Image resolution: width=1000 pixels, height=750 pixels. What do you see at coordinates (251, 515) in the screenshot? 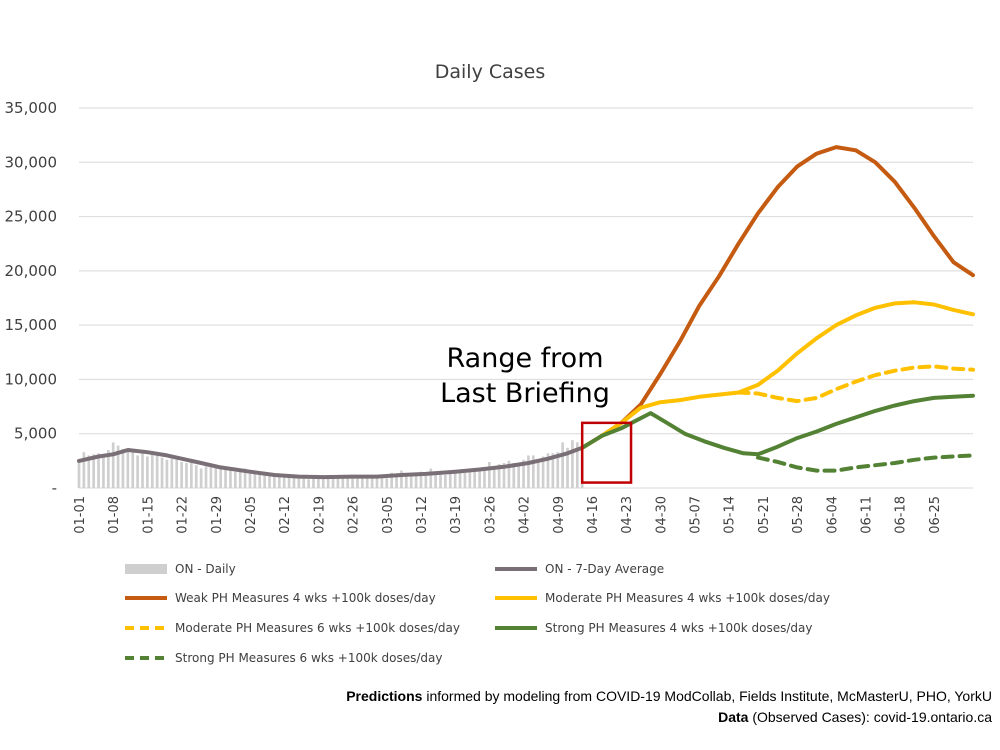
I see `x-tick-label: 02-05` at bounding box center [251, 515].